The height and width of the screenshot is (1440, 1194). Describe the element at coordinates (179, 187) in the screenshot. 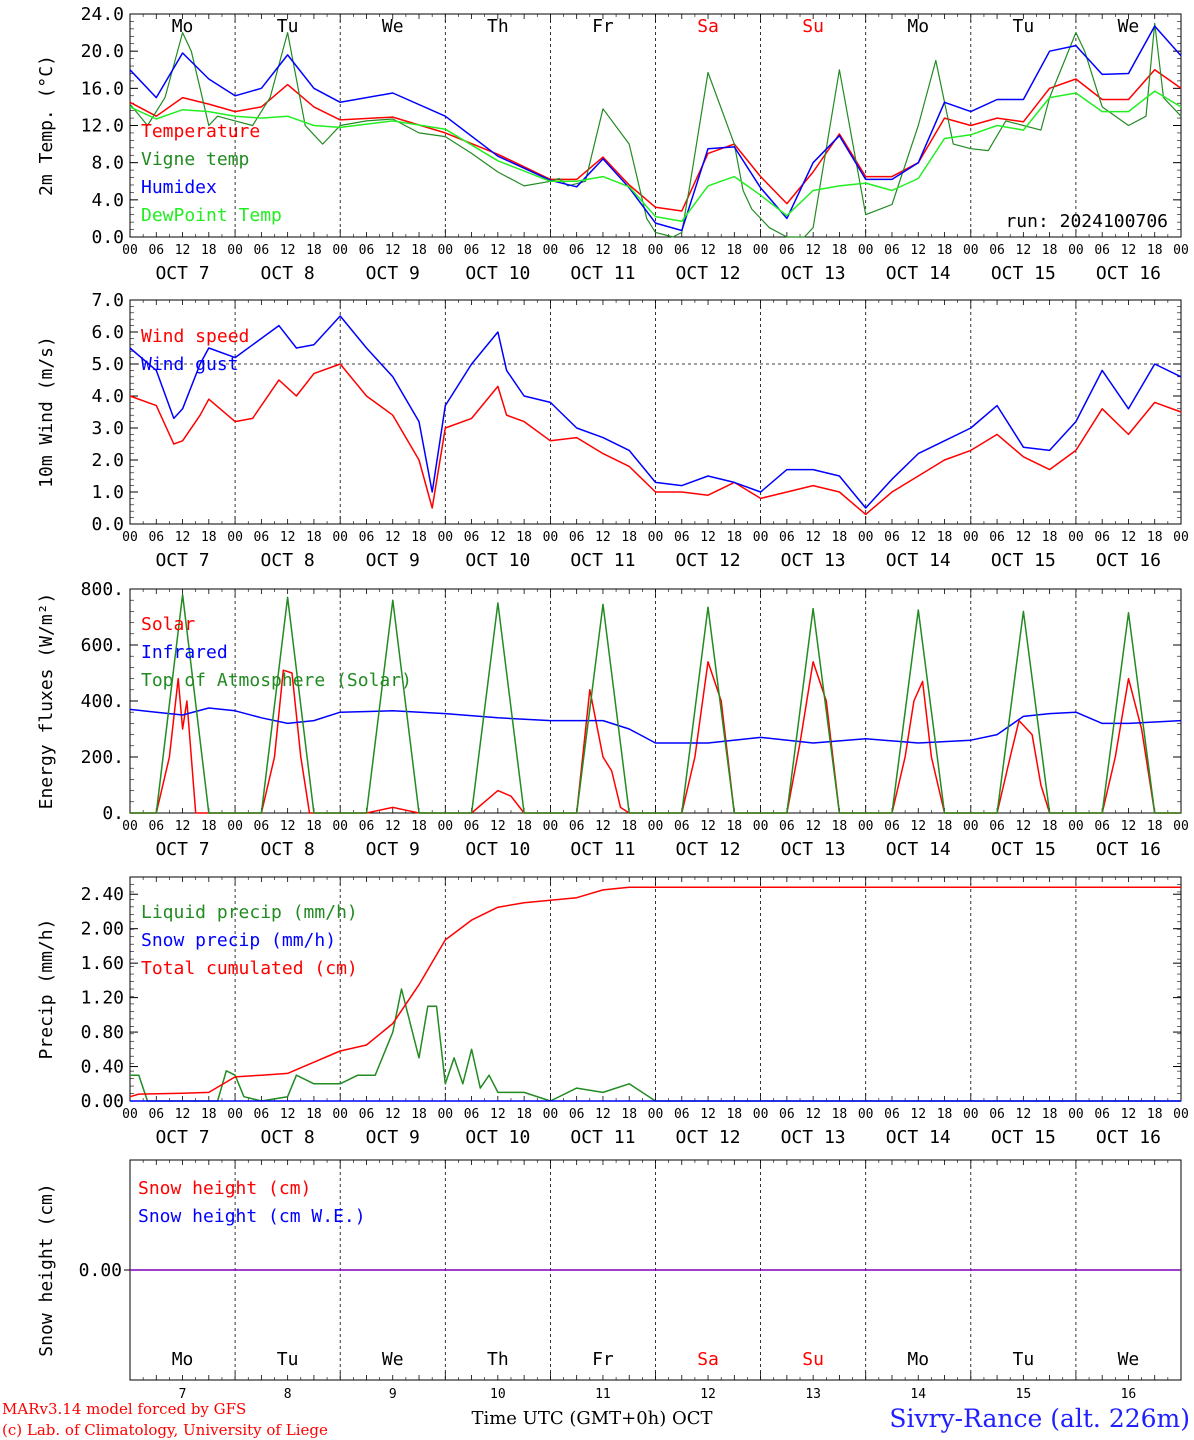

I see `legend-entry: Humidex` at that location.